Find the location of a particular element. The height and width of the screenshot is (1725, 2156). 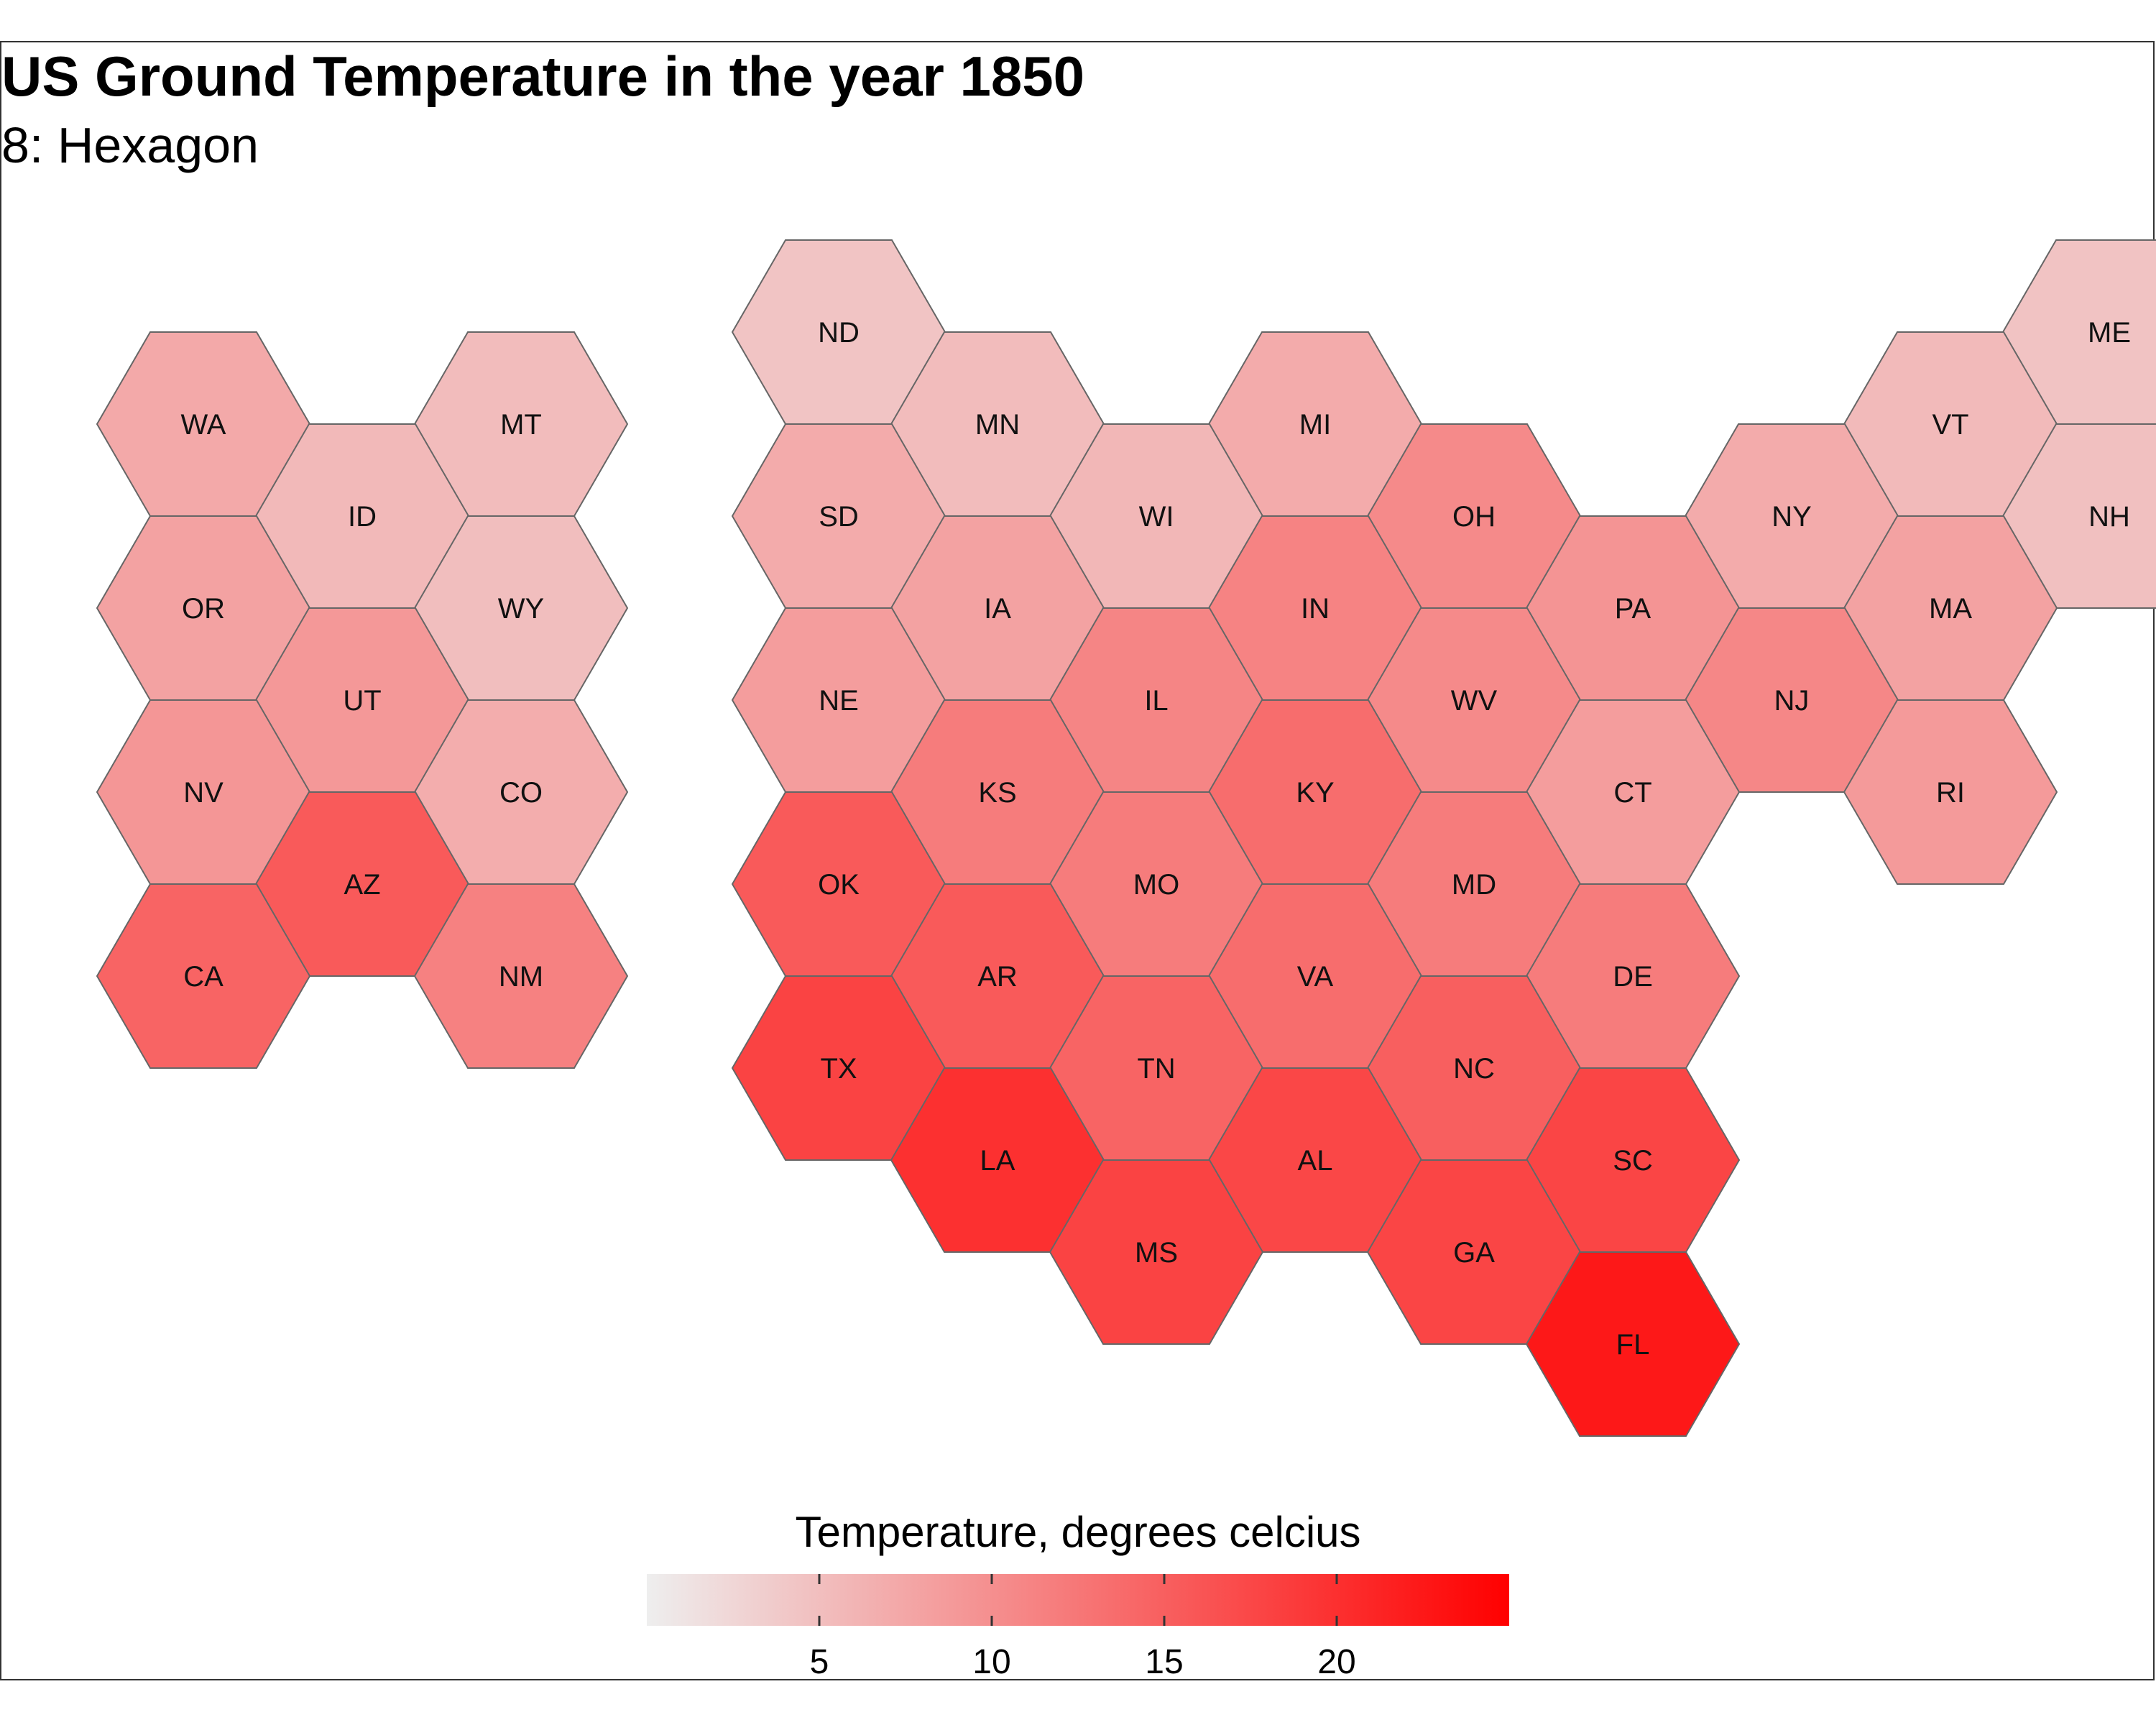

hex-state-co: CO is located at coordinates (521, 792).